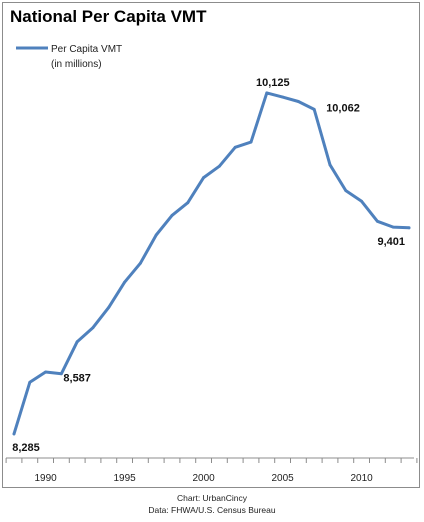 The image size is (424, 522). I want to click on chart-credit: Chart: UrbanCincy, so click(212, 498).